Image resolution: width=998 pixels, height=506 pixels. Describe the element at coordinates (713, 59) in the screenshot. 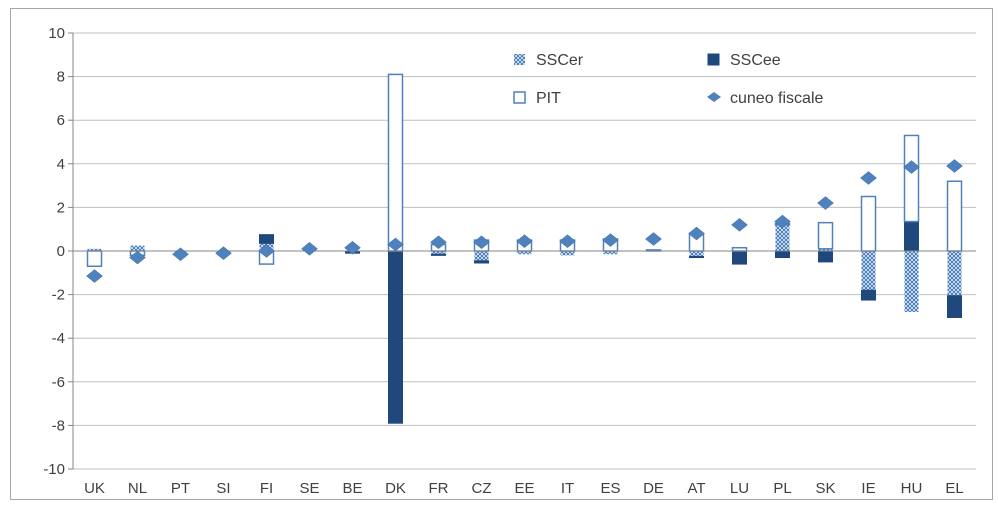

I see `legend-swatch-sscee` at that location.